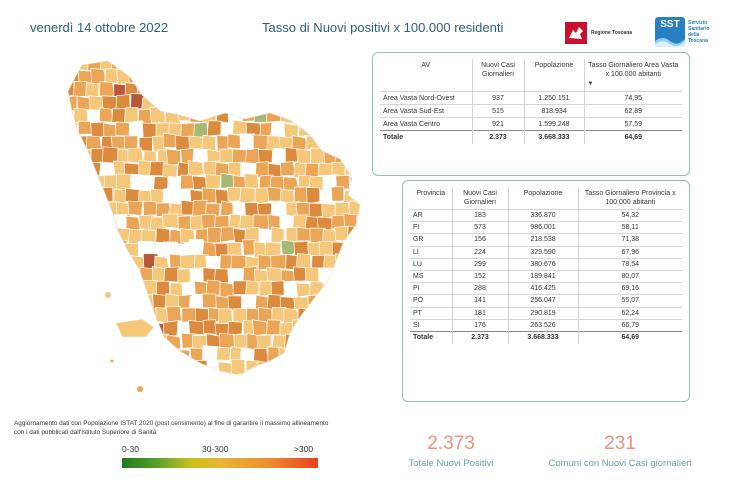 This screenshot has height=486, width=741. What do you see at coordinates (431, 240) in the screenshot?
I see `table-cell: GR` at bounding box center [431, 240].